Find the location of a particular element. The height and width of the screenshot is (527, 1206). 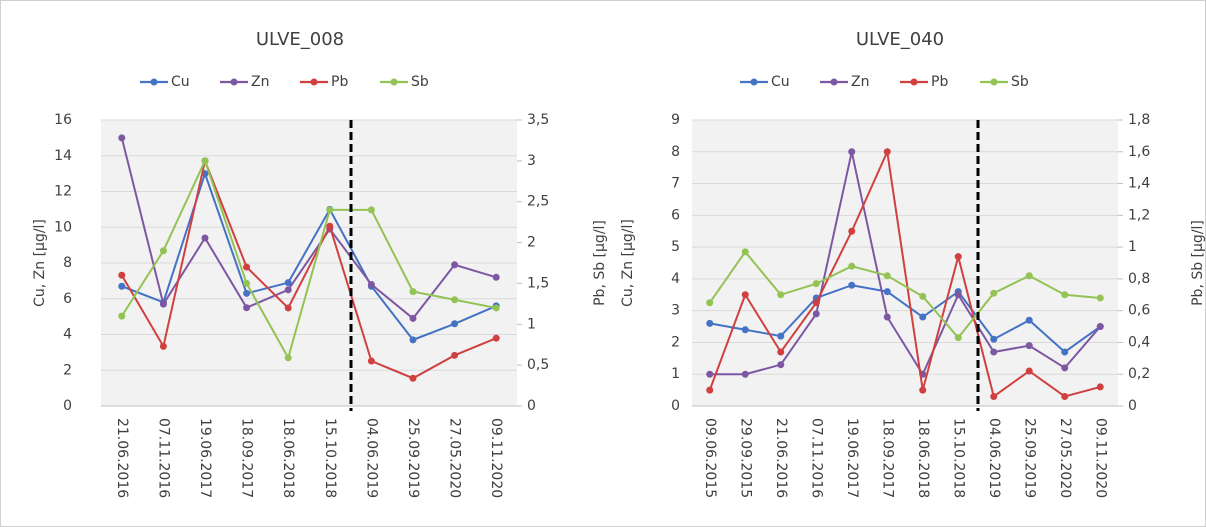

x-tick-label: 04.06.2019 is located at coordinates (371, 458).